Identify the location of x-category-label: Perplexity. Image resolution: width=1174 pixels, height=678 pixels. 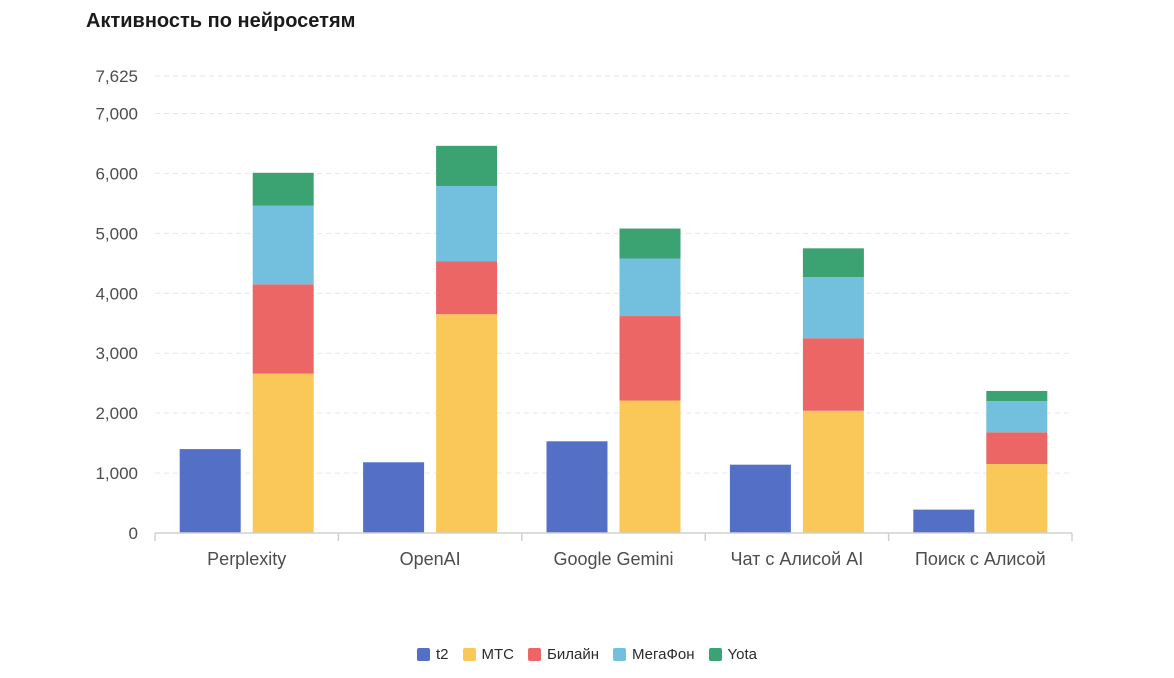
(246, 559).